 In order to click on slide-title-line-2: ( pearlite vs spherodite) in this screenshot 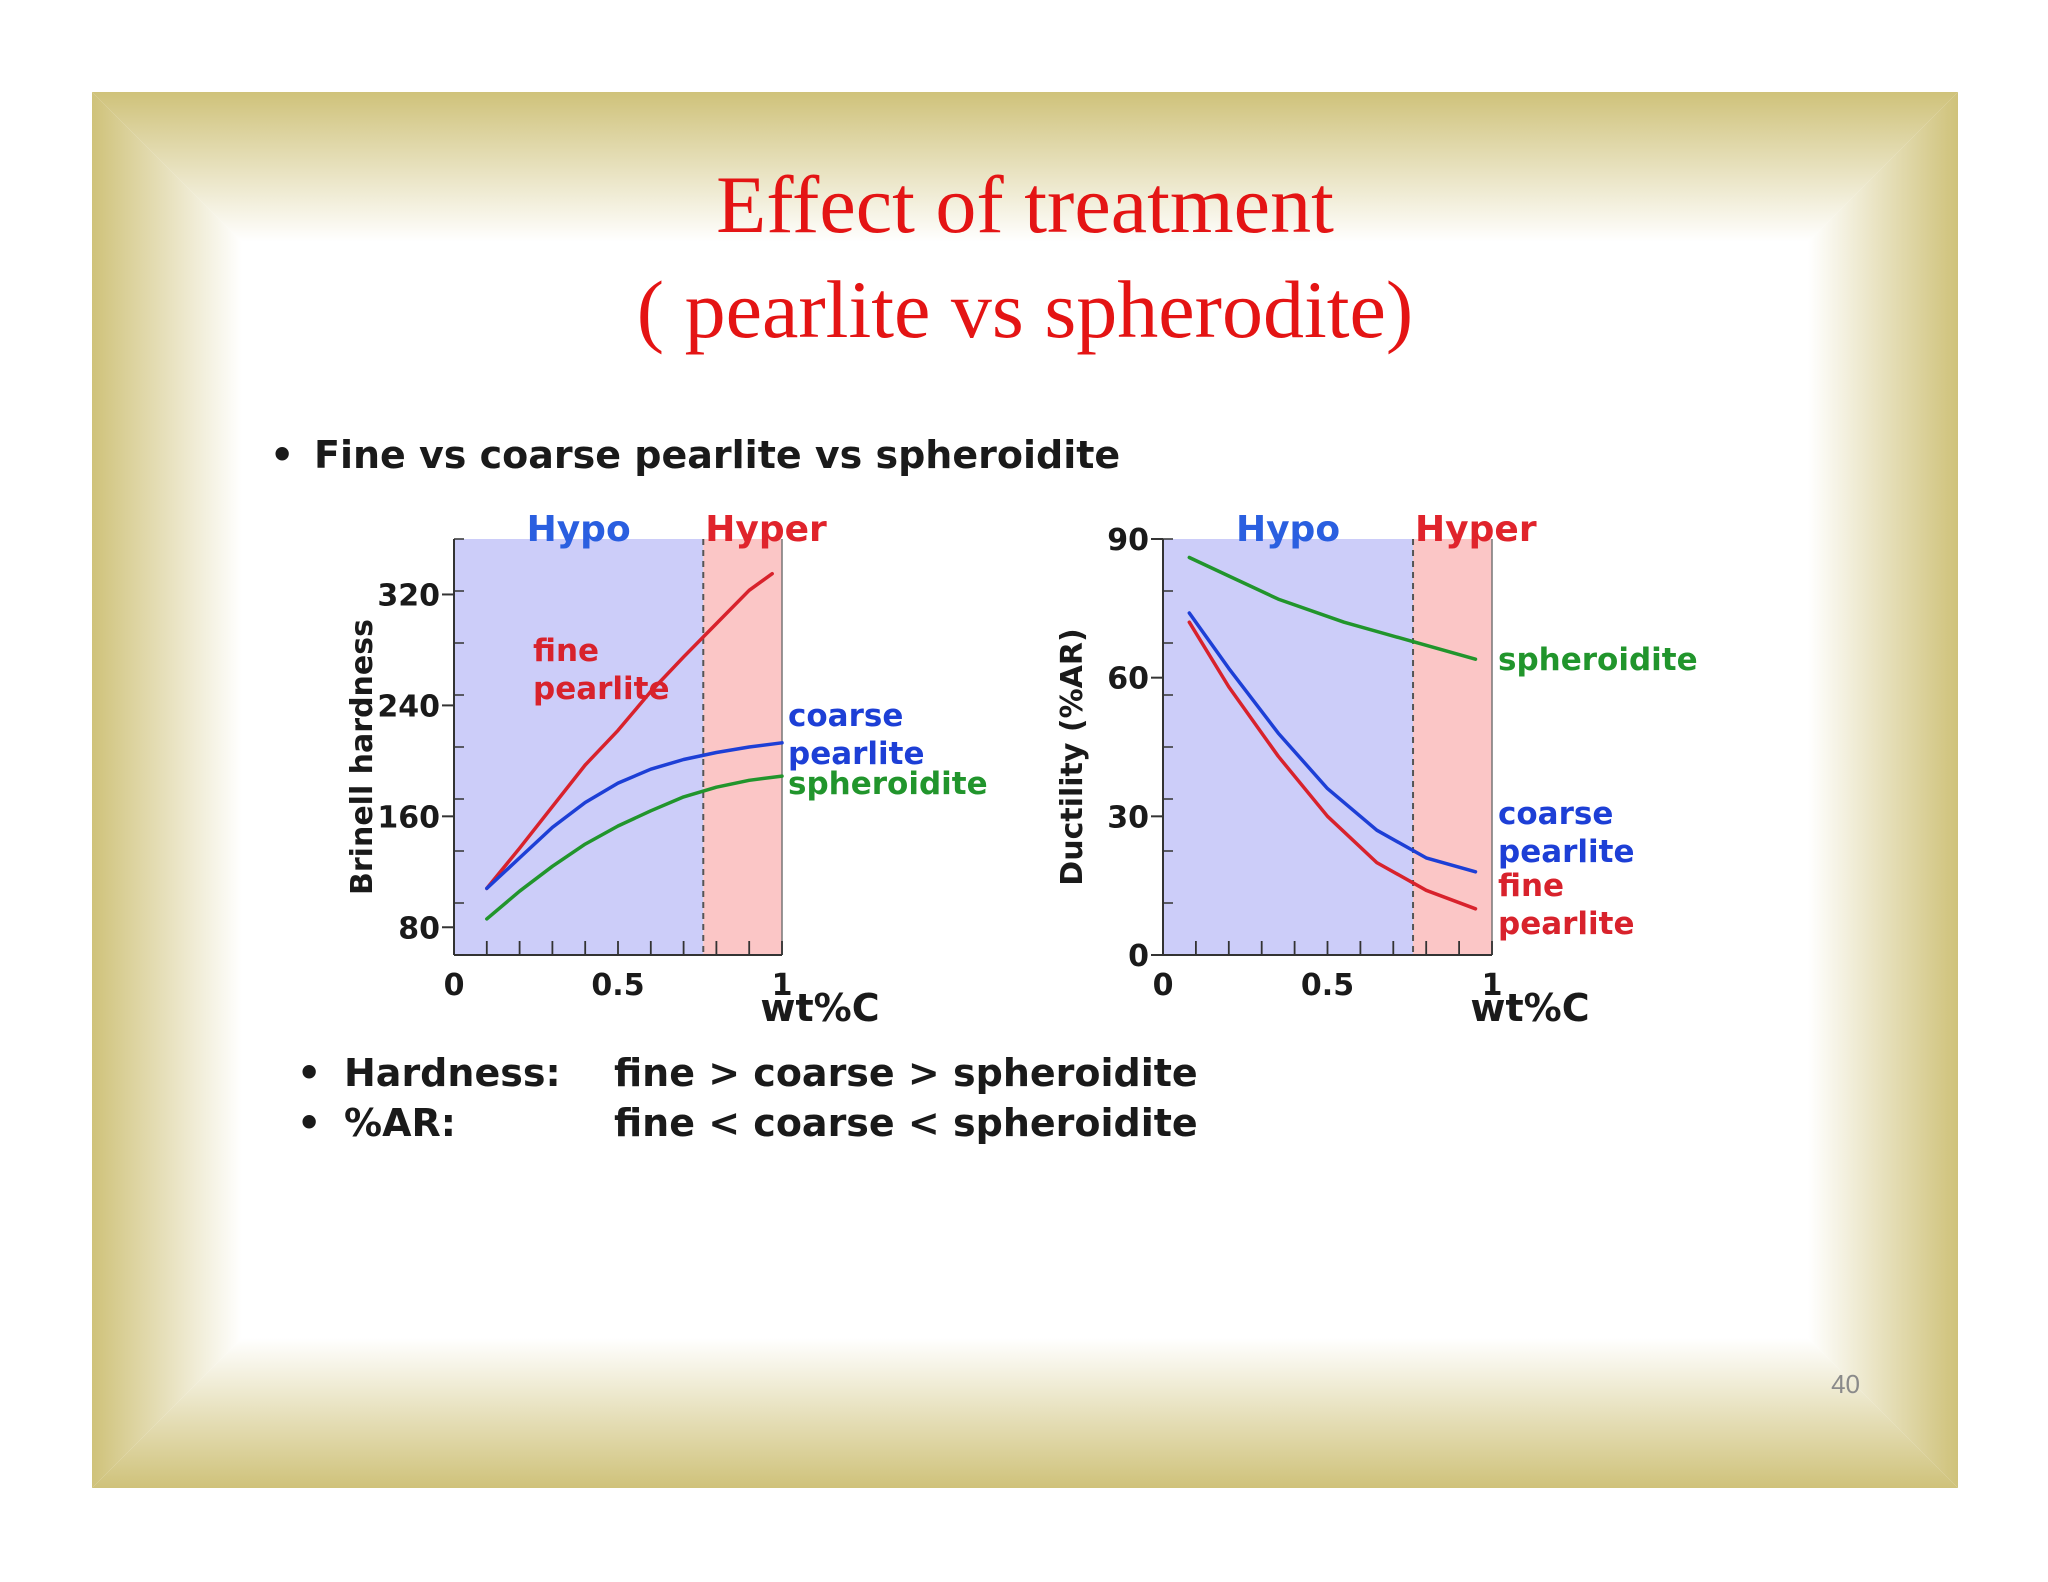, I will do `click(1025, 309)`.